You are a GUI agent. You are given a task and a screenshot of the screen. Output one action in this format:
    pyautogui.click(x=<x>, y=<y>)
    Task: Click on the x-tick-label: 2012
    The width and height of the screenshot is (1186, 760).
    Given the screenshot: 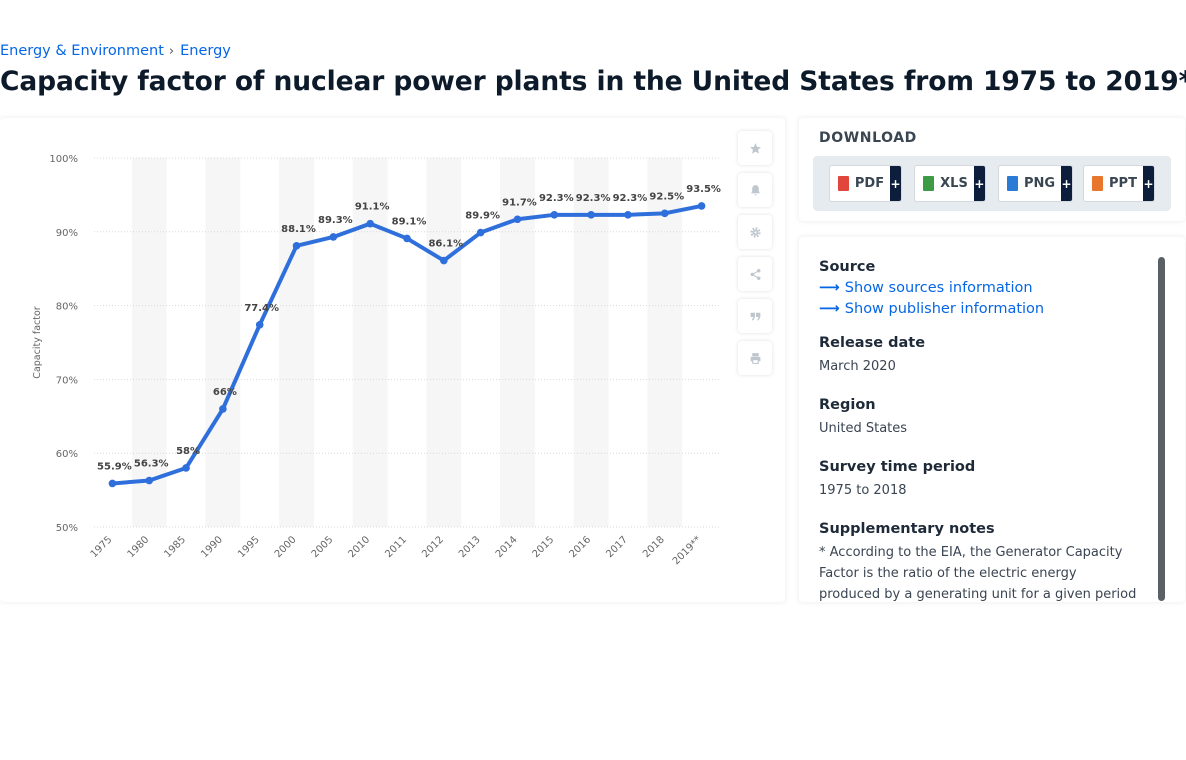 What is the action you would take?
    pyautogui.click(x=433, y=547)
    